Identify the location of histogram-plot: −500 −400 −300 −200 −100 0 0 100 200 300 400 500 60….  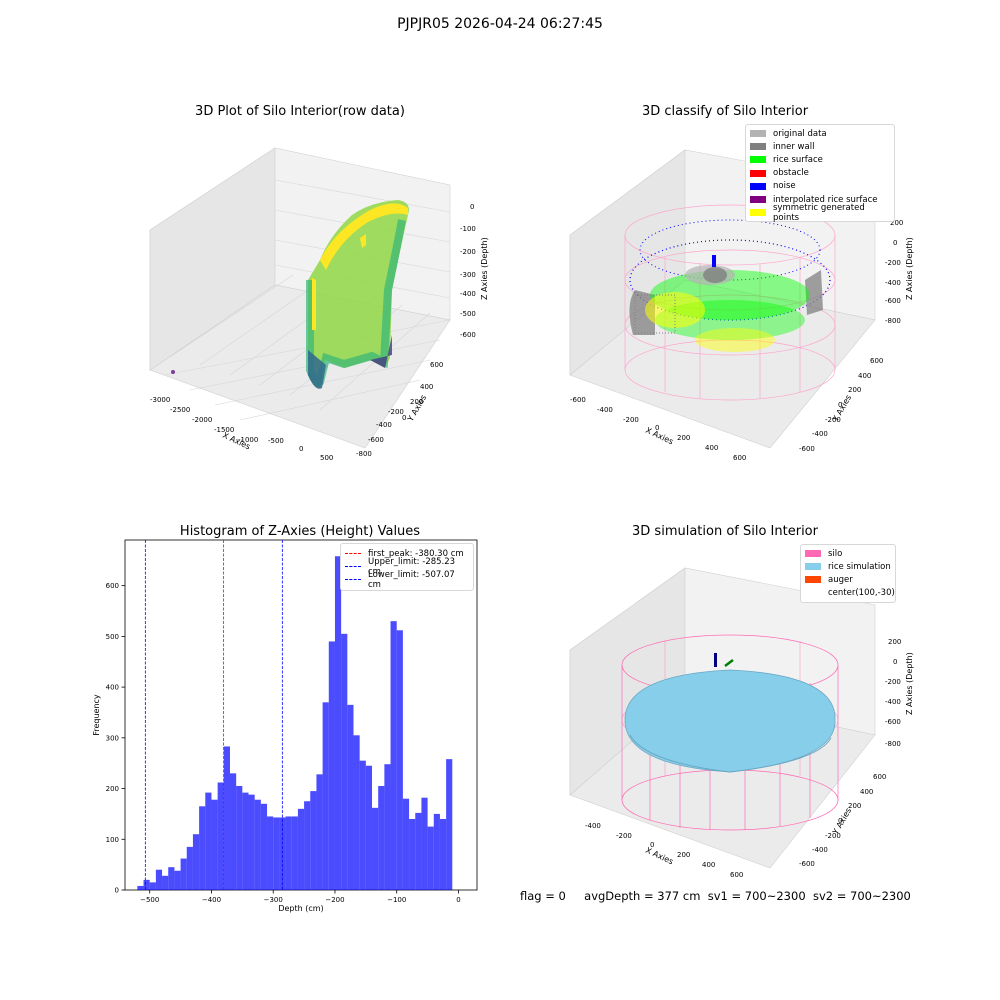
(285, 726).